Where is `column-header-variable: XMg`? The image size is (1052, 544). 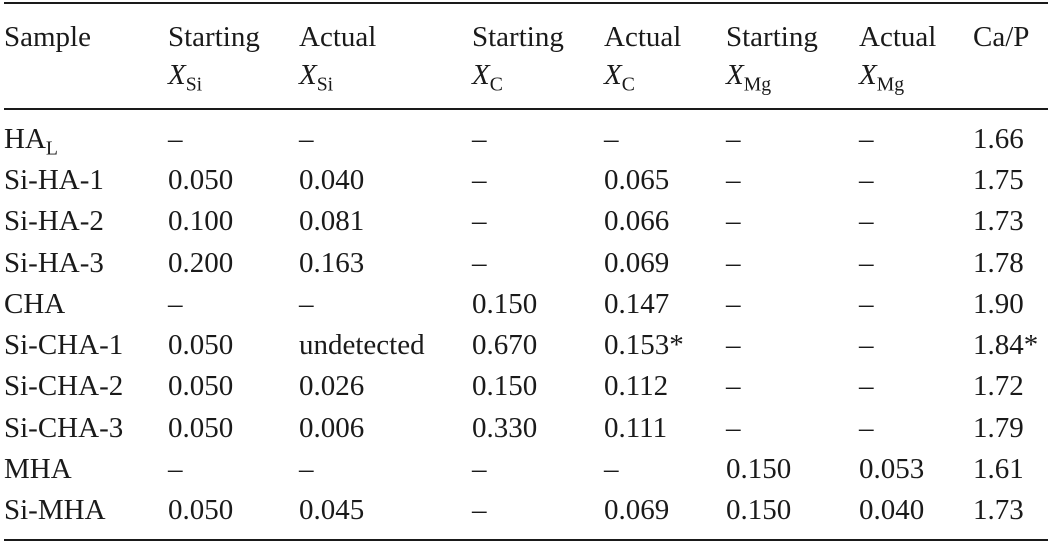 column-header-variable: XMg is located at coordinates (792, 75).